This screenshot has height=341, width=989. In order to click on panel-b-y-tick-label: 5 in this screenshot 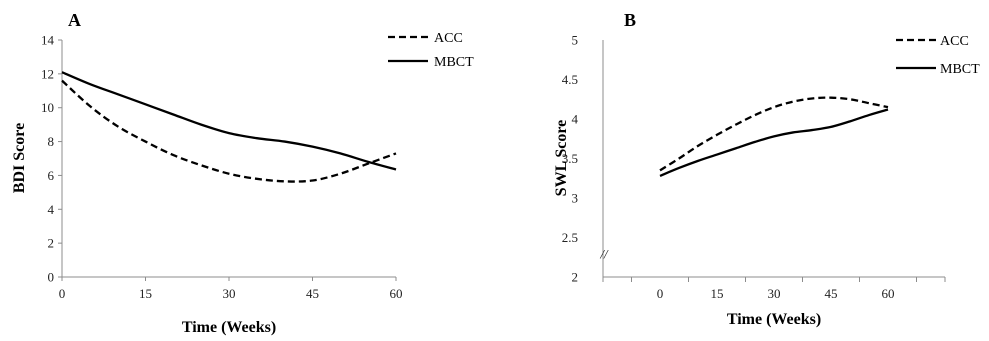, I will do `click(575, 40)`.